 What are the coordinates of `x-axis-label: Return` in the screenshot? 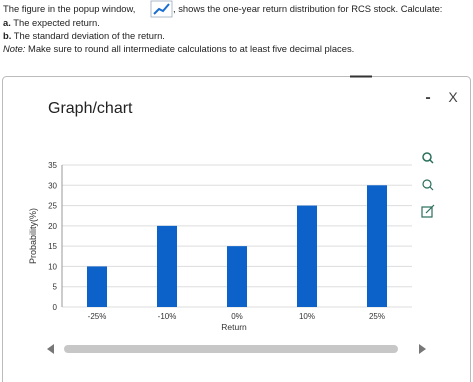 It's located at (234, 327).